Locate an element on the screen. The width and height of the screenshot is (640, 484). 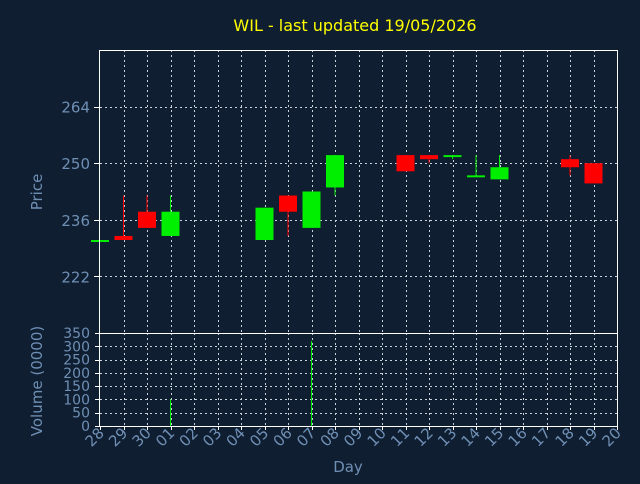
price-tick-labels: 222 236 250 264 is located at coordinates (80, 192).